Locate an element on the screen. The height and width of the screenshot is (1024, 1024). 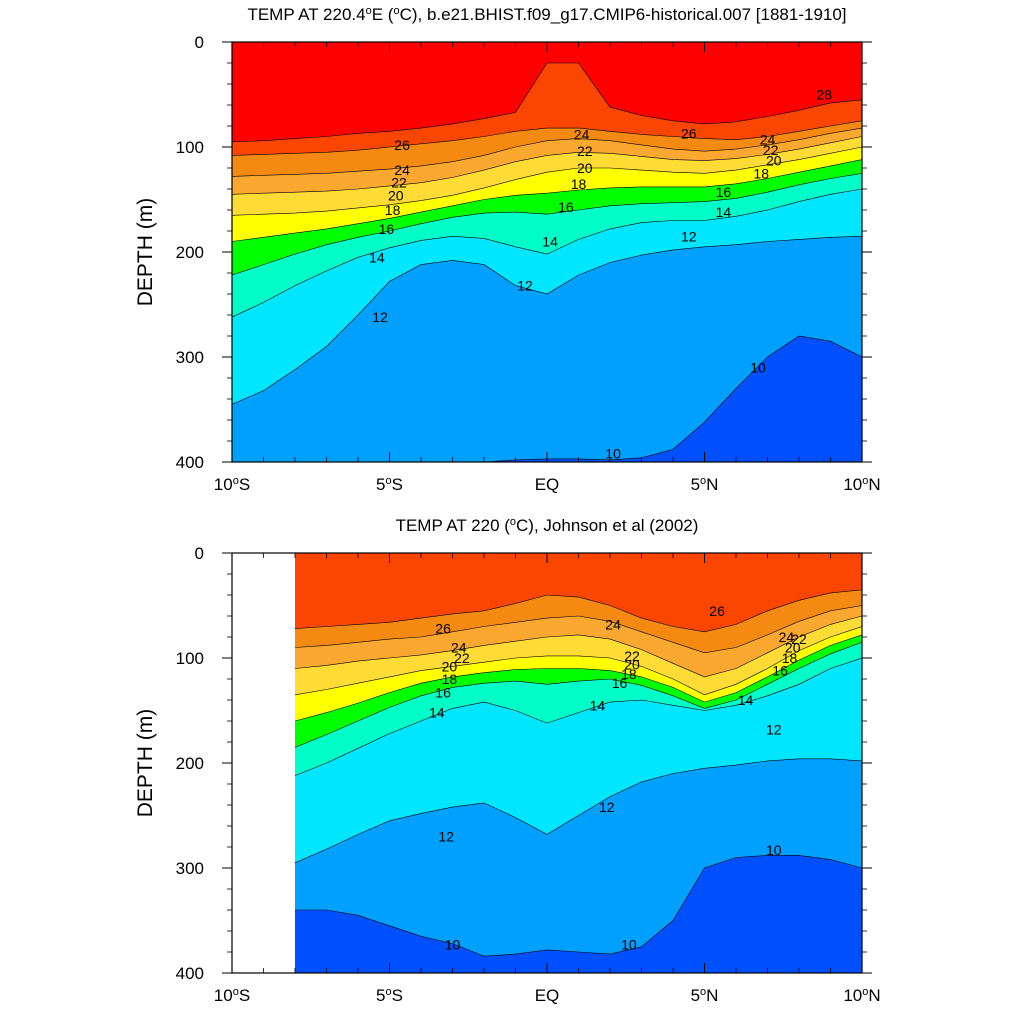
contour-line-27.5 is located at coordinates (547, 102).